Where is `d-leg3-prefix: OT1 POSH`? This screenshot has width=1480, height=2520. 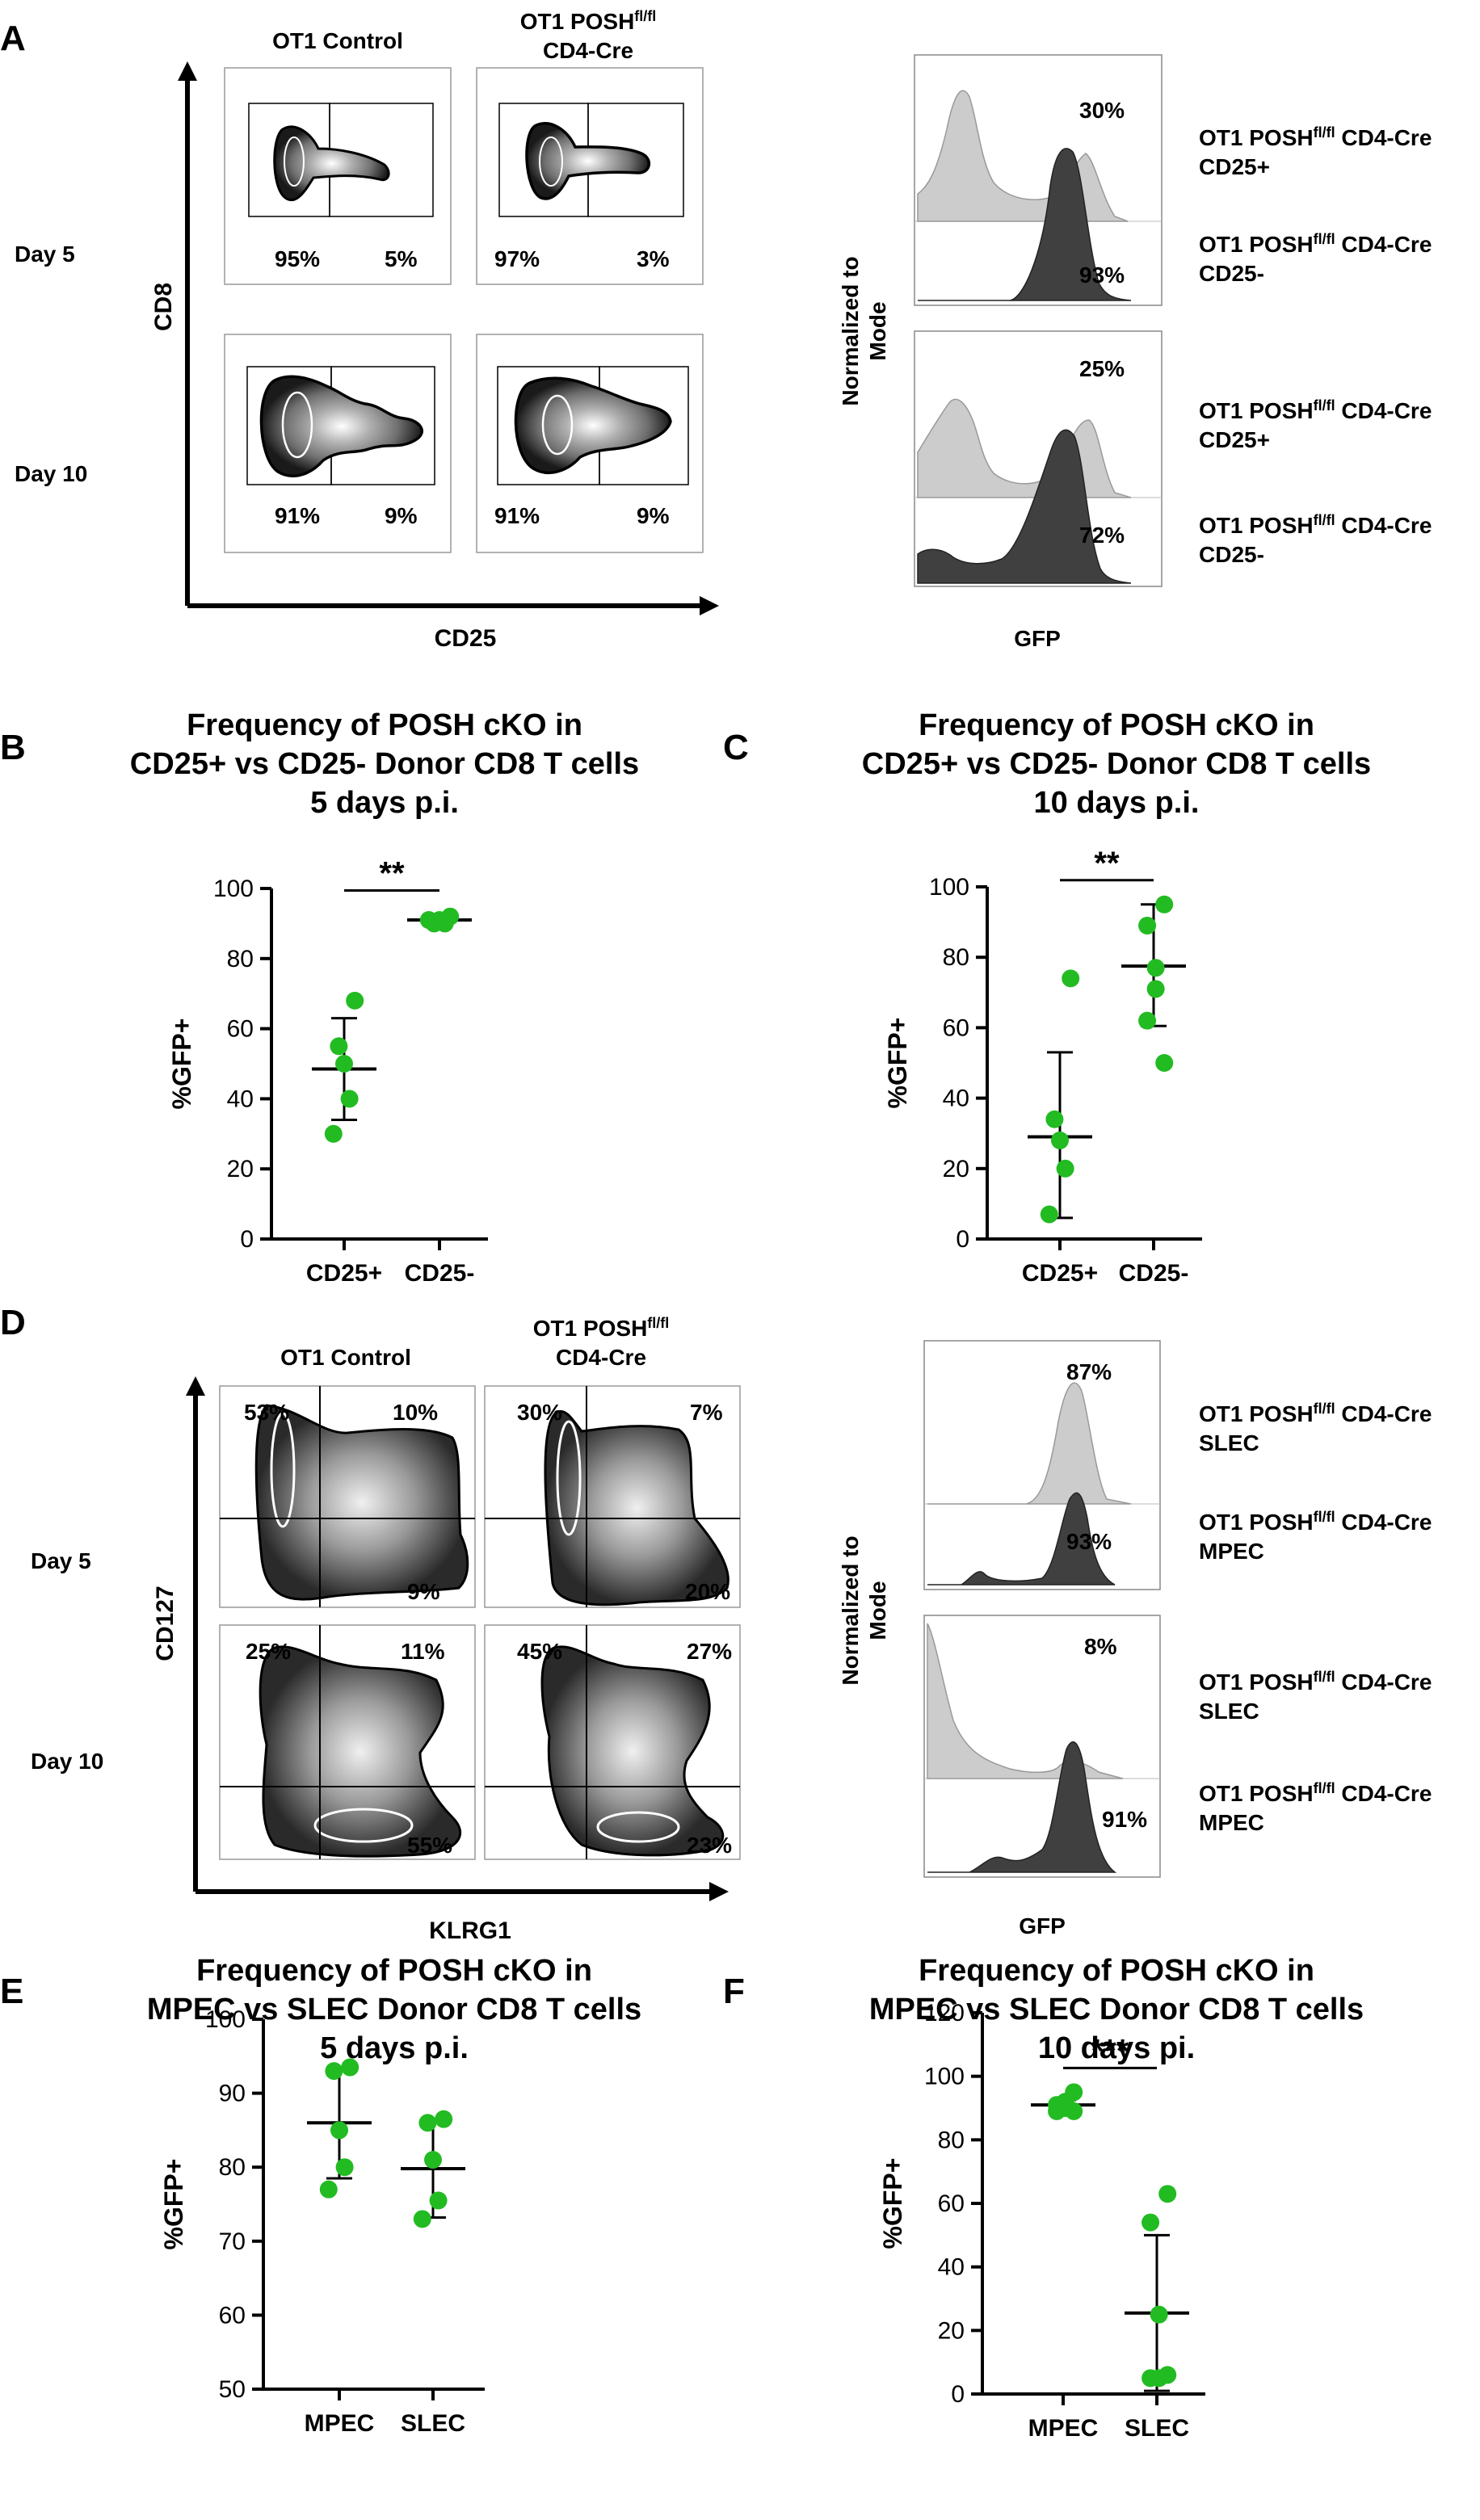 d-leg3-prefix: OT1 POSH is located at coordinates (1256, 1682).